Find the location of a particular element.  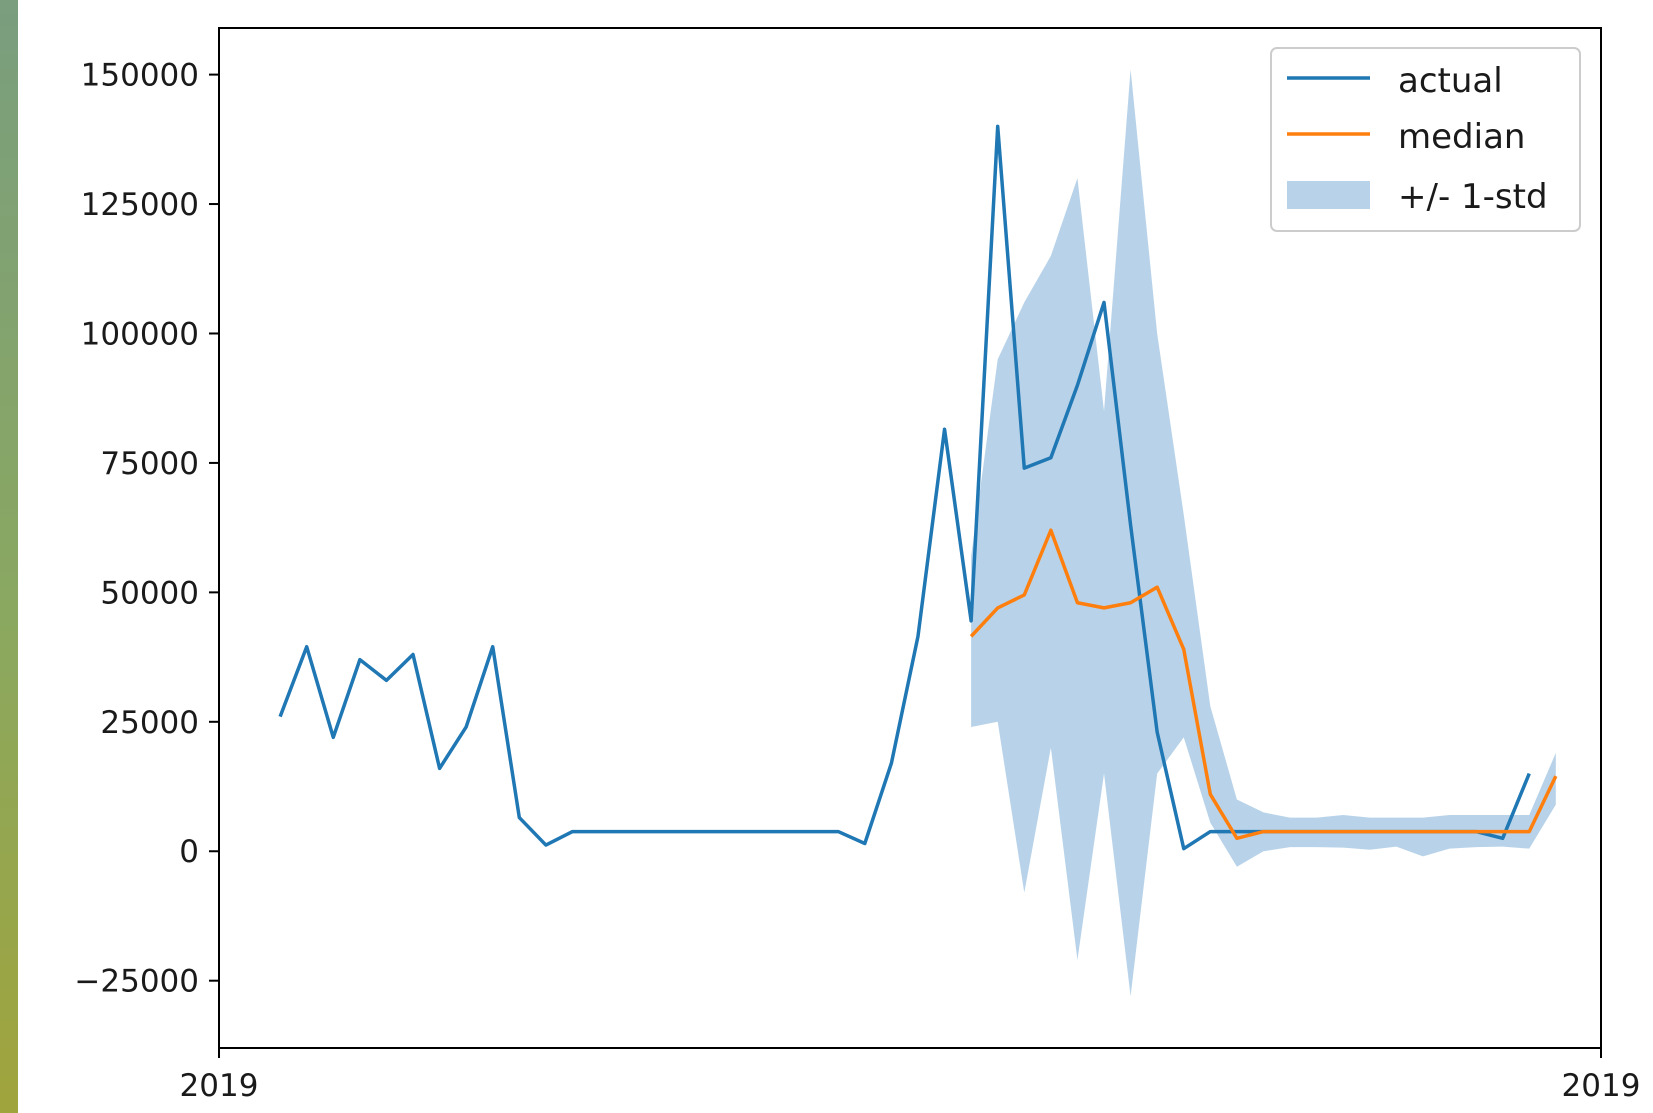

y-tick-label: 125000 is located at coordinates (140, 205).